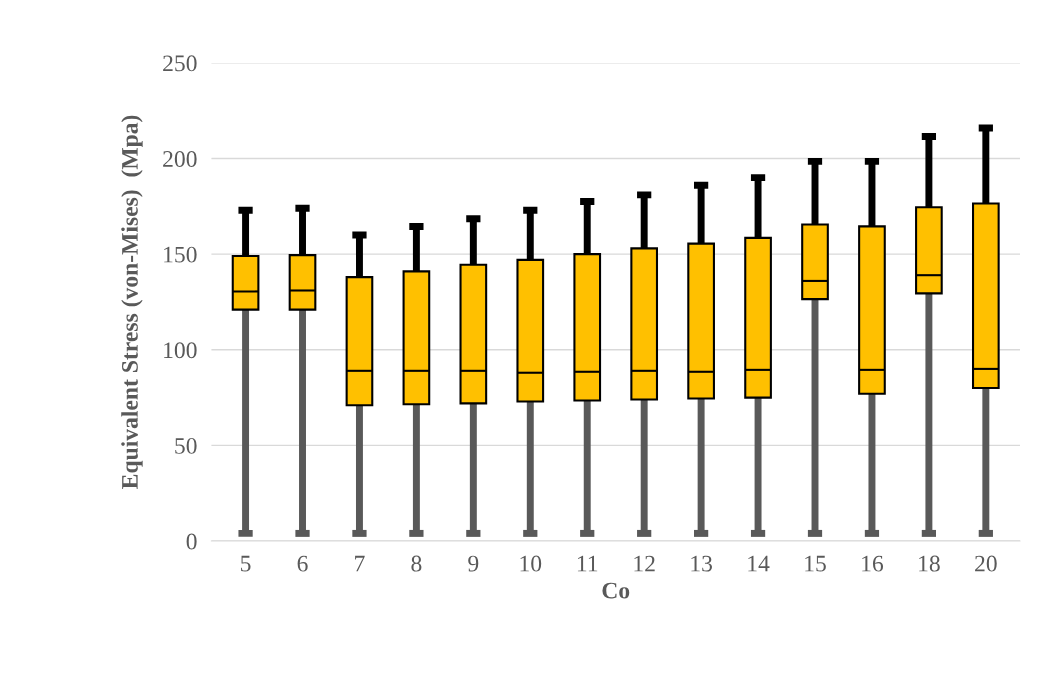 The height and width of the screenshot is (691, 1057). I want to click on x-tick-label: 14, so click(759, 563).